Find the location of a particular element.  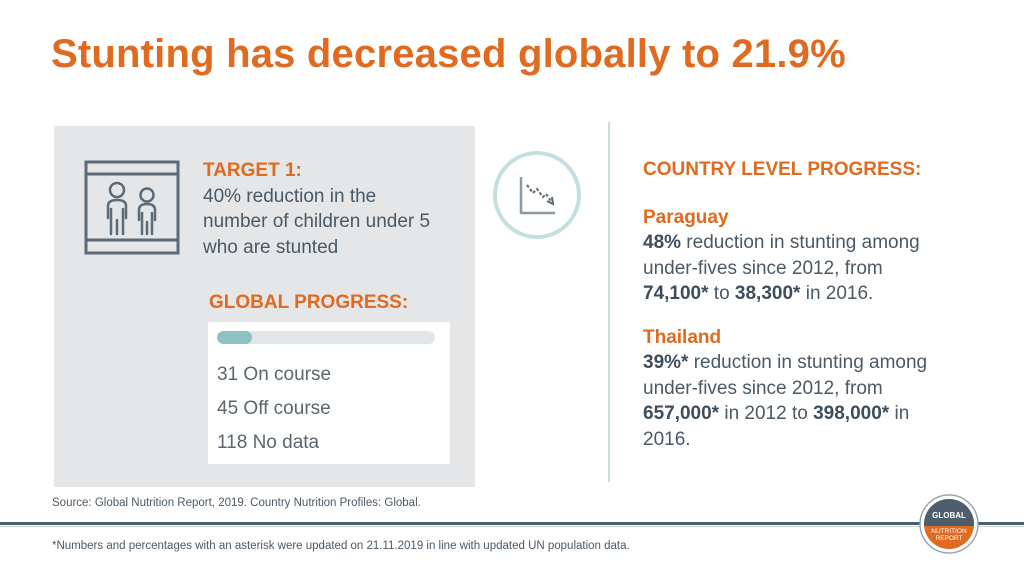

highlight-figure: 39%* is located at coordinates (666, 362).